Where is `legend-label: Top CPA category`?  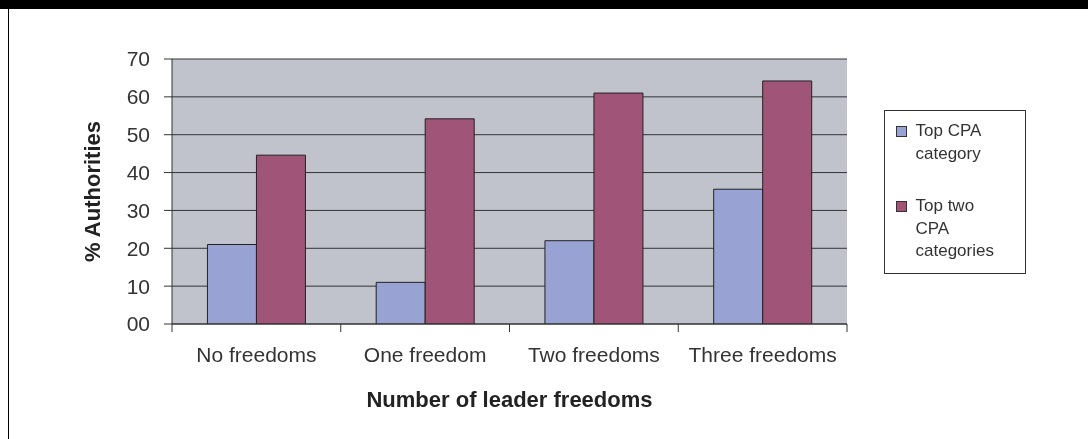
legend-label: Top CPA category is located at coordinates (948, 142).